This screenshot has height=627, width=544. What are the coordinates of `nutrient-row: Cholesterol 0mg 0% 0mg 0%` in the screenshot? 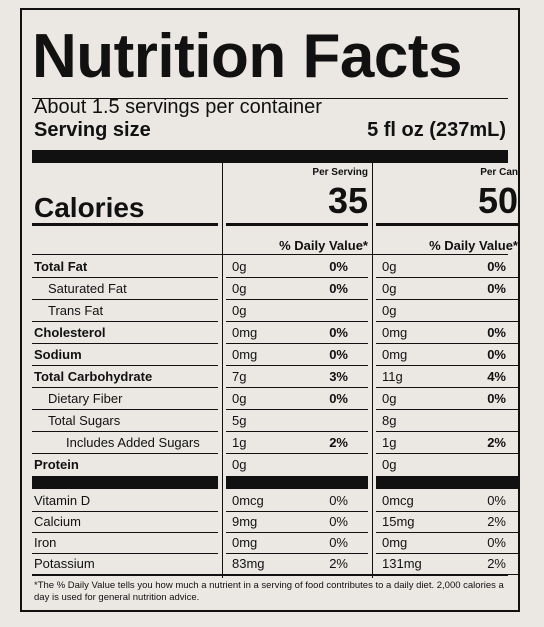 It's located at (275, 333).